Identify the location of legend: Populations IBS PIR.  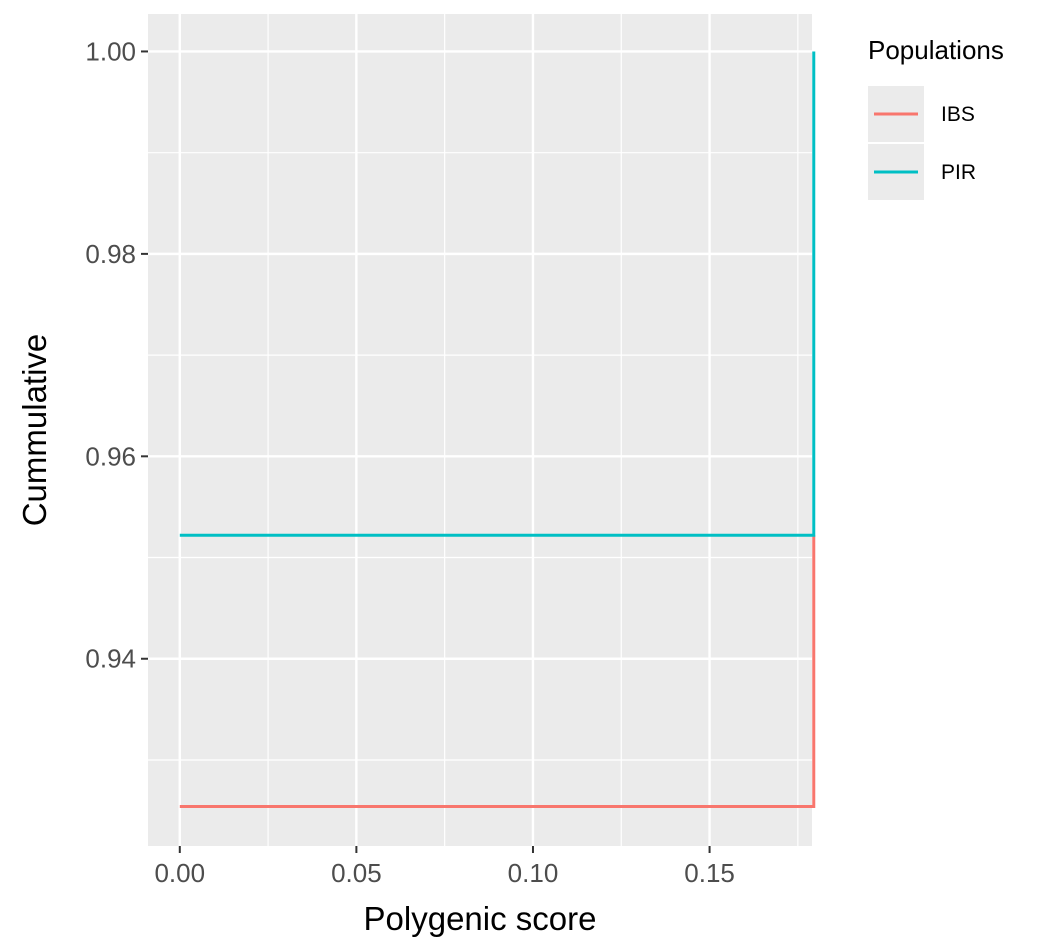
(936, 117).